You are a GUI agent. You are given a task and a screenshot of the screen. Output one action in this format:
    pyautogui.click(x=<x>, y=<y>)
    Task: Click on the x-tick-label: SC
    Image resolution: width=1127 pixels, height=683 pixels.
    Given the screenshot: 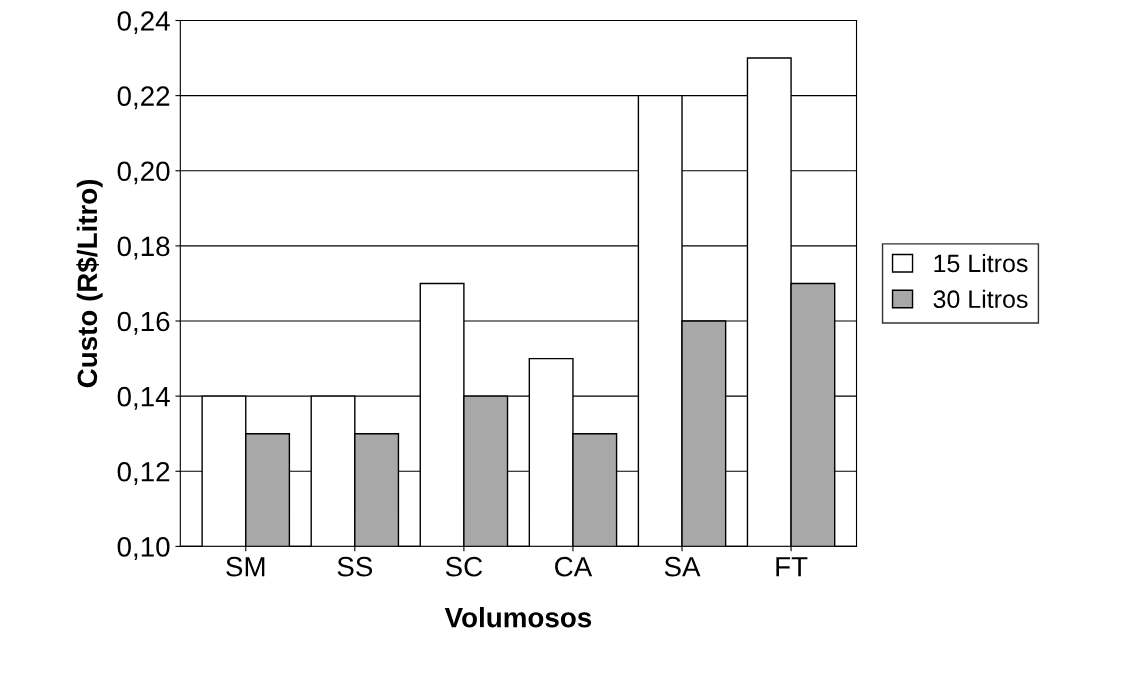 What is the action you would take?
    pyautogui.click(x=464, y=566)
    